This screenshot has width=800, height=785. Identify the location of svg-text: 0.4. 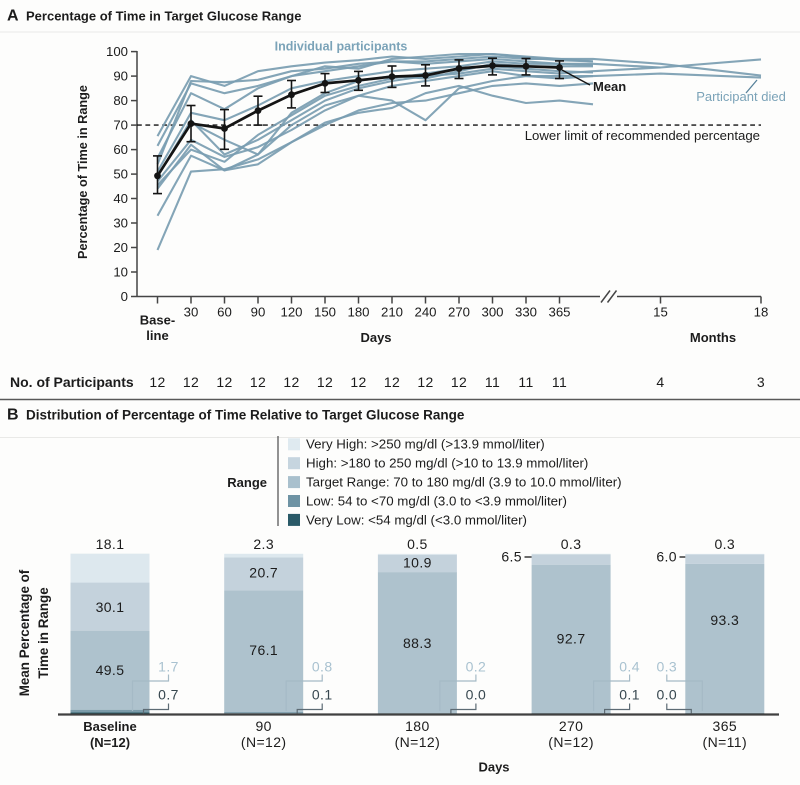
(629, 667).